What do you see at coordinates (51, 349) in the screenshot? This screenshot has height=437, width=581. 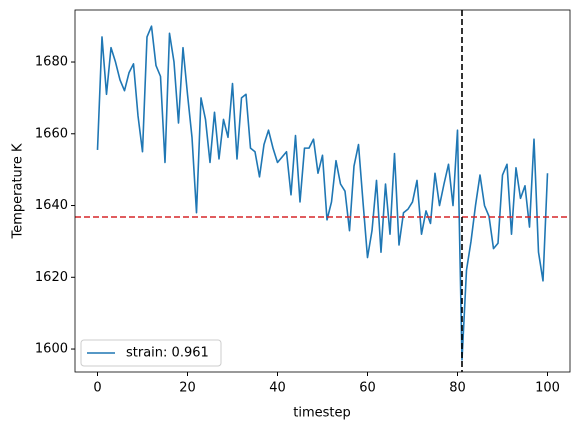 I see `y-tick-label: 1600` at bounding box center [51, 349].